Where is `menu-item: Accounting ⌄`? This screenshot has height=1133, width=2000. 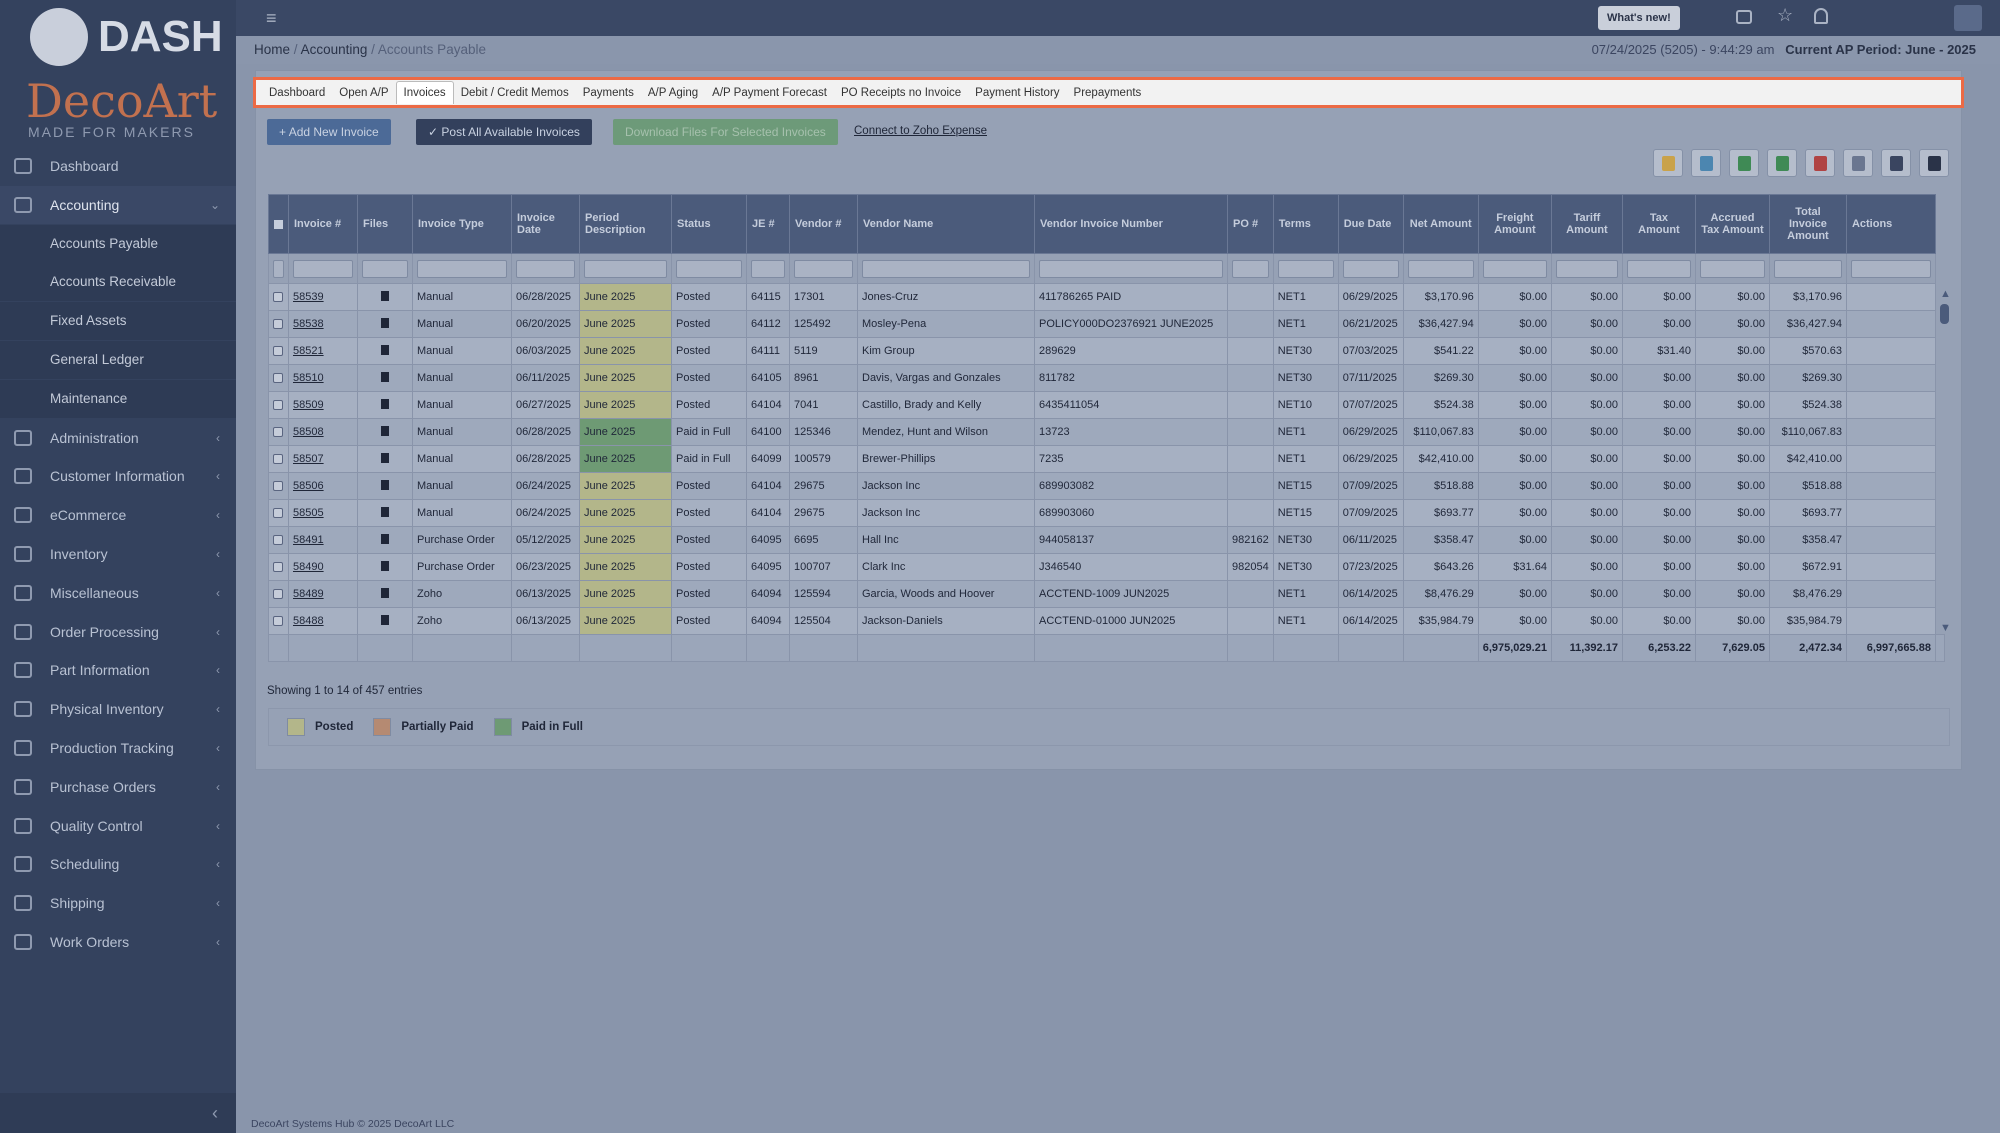
menu-item: Accounting ⌄ is located at coordinates (118, 204).